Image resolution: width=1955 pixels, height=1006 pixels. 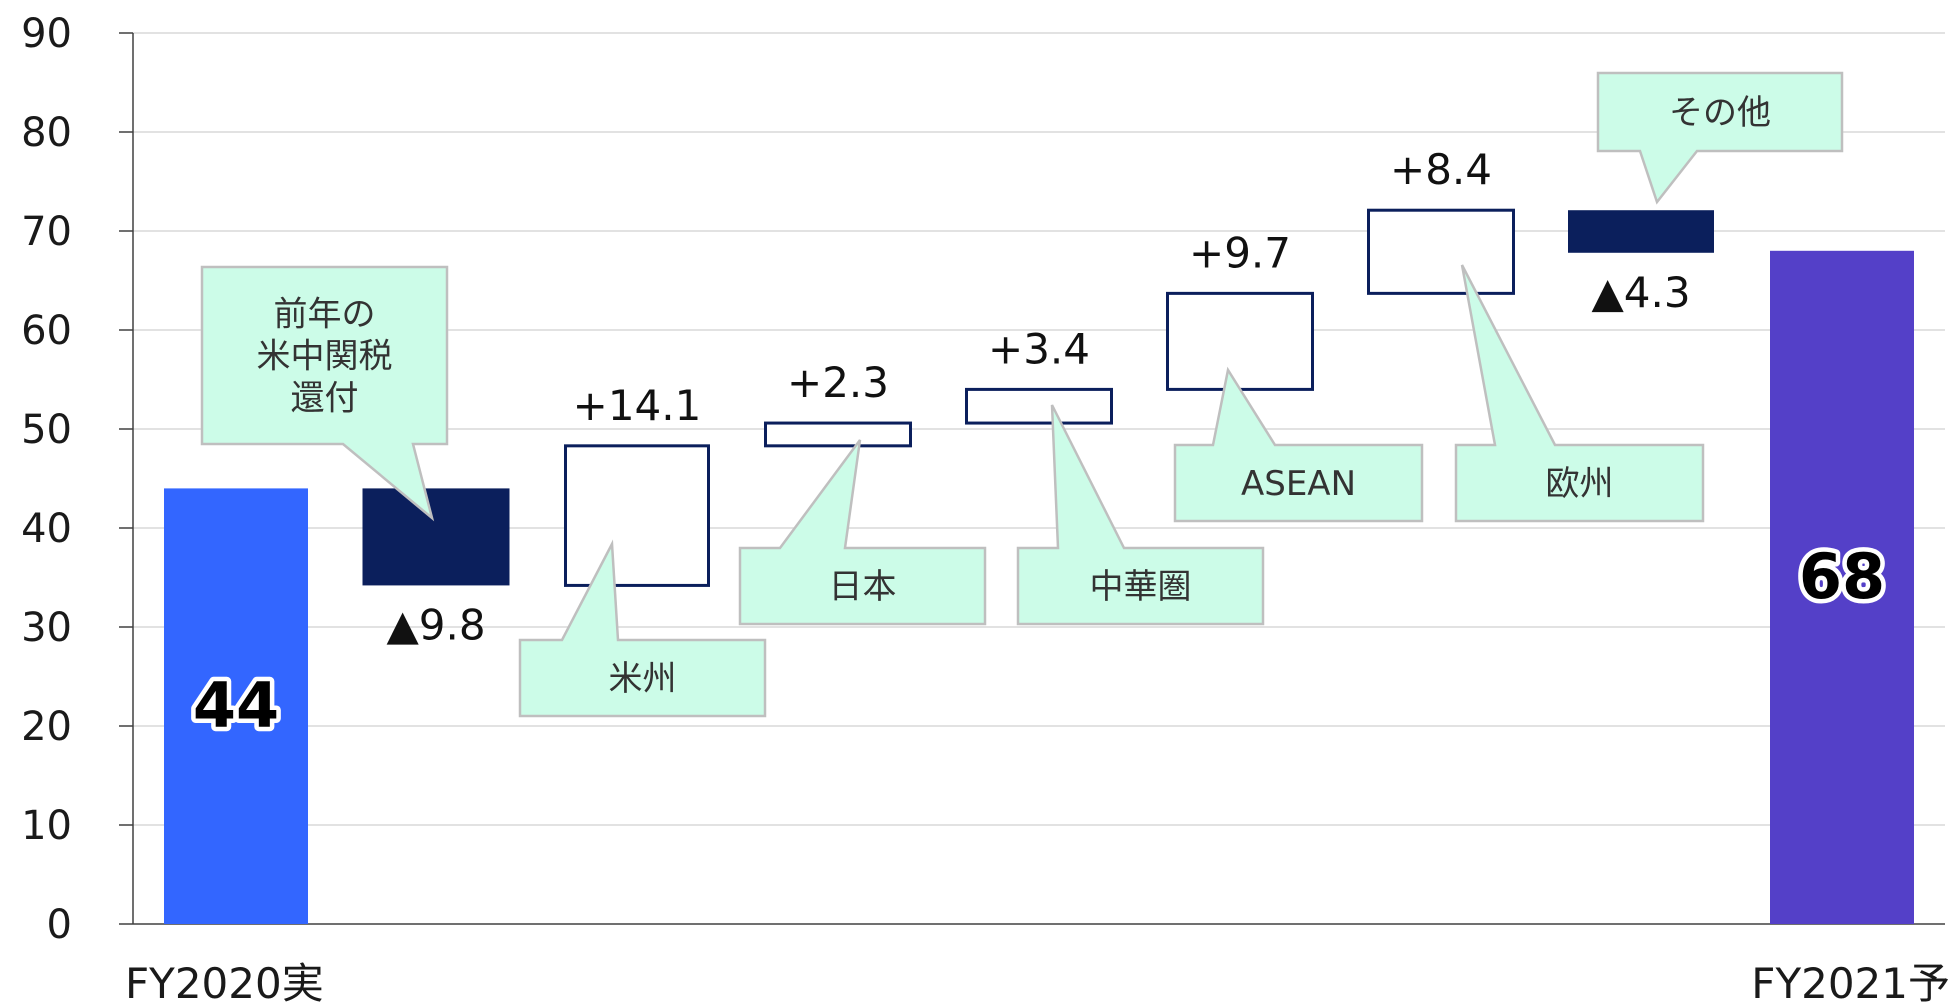 I want to click on callout-label: ASEAN, so click(x=1298, y=484).